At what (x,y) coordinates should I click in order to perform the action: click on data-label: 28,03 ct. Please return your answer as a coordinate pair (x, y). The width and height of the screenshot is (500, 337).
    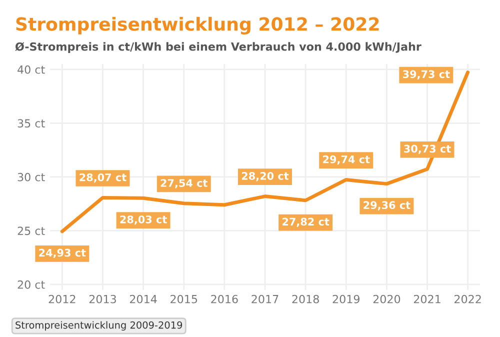
    Looking at the image, I should click on (143, 220).